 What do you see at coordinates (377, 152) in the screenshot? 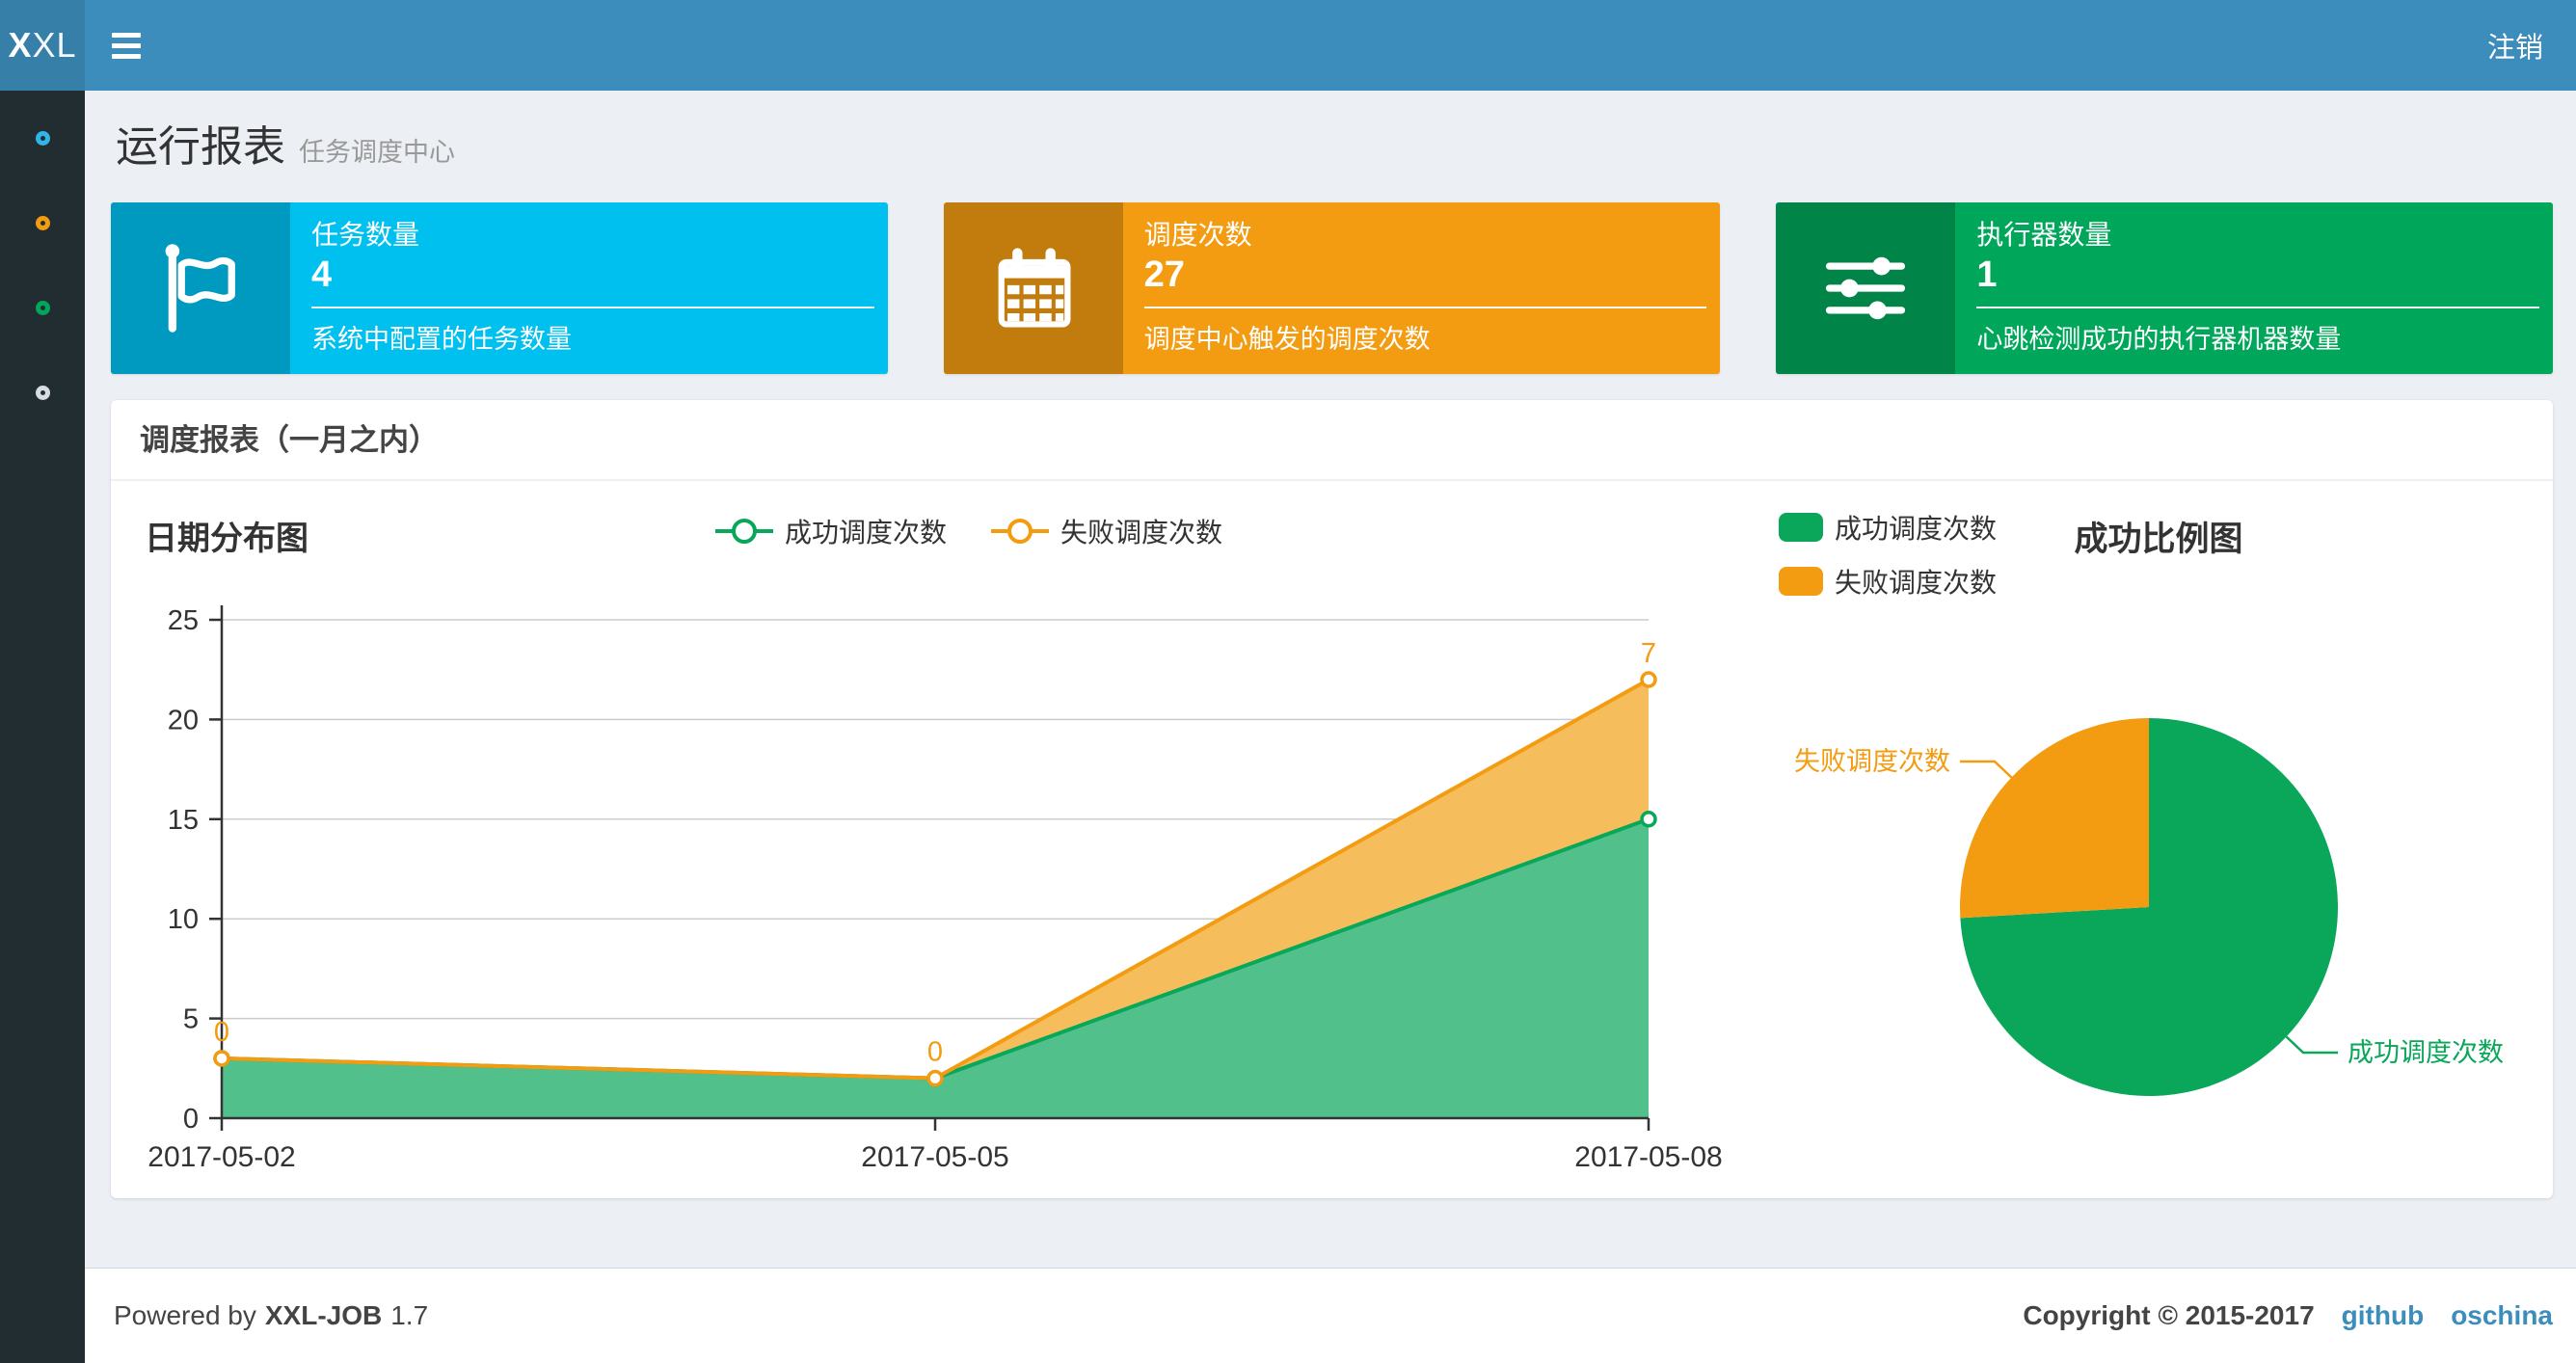
I see `page-subtitle: 任务调度中心` at bounding box center [377, 152].